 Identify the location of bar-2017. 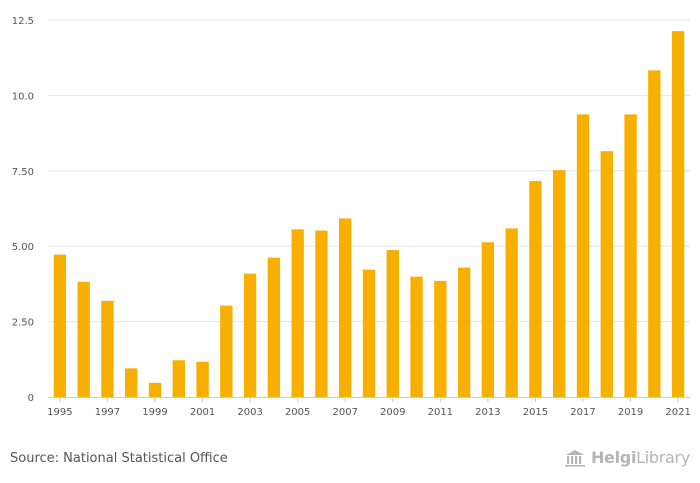
(583, 255).